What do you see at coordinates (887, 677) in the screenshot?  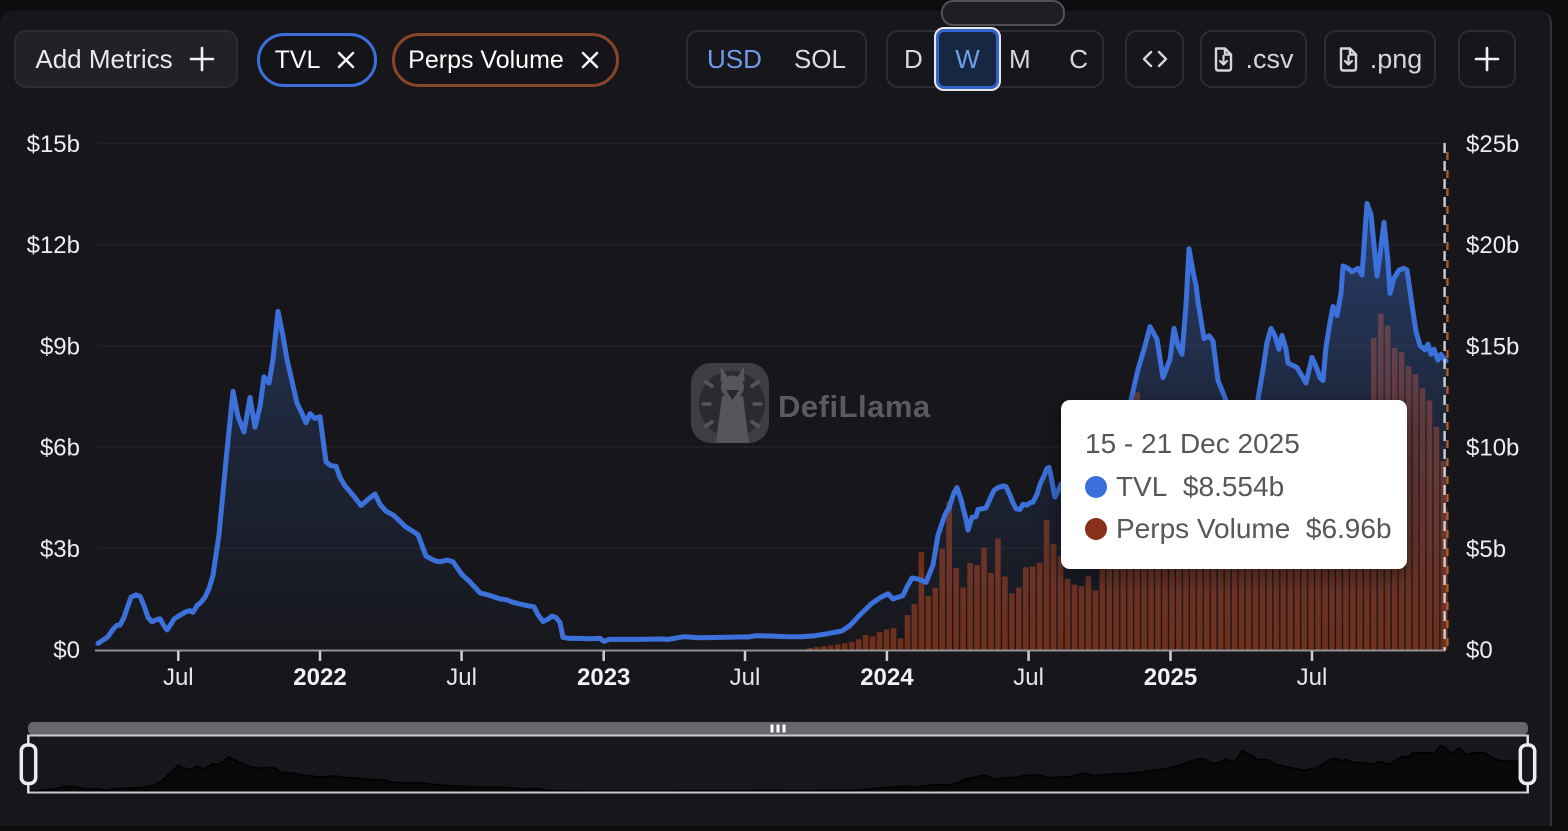 I see `svg-text: 2024` at bounding box center [887, 677].